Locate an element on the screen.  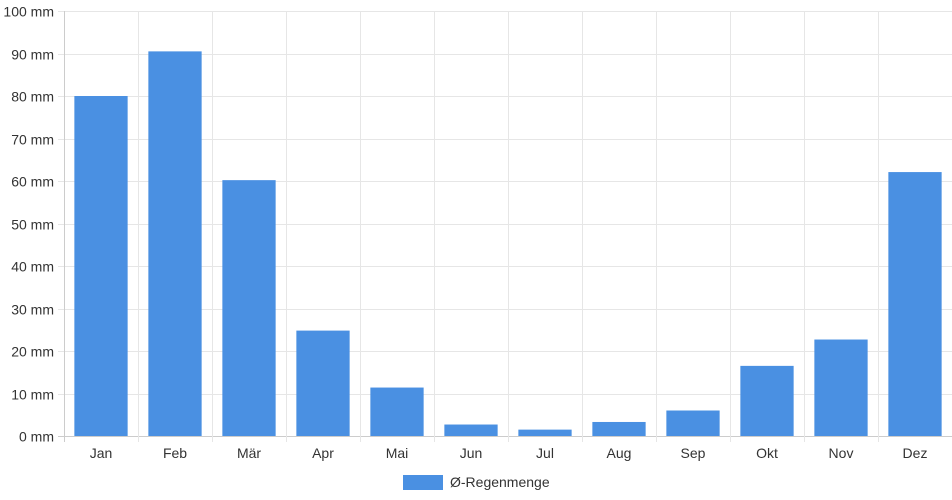
x-tick-label: Feb is located at coordinates (175, 453).